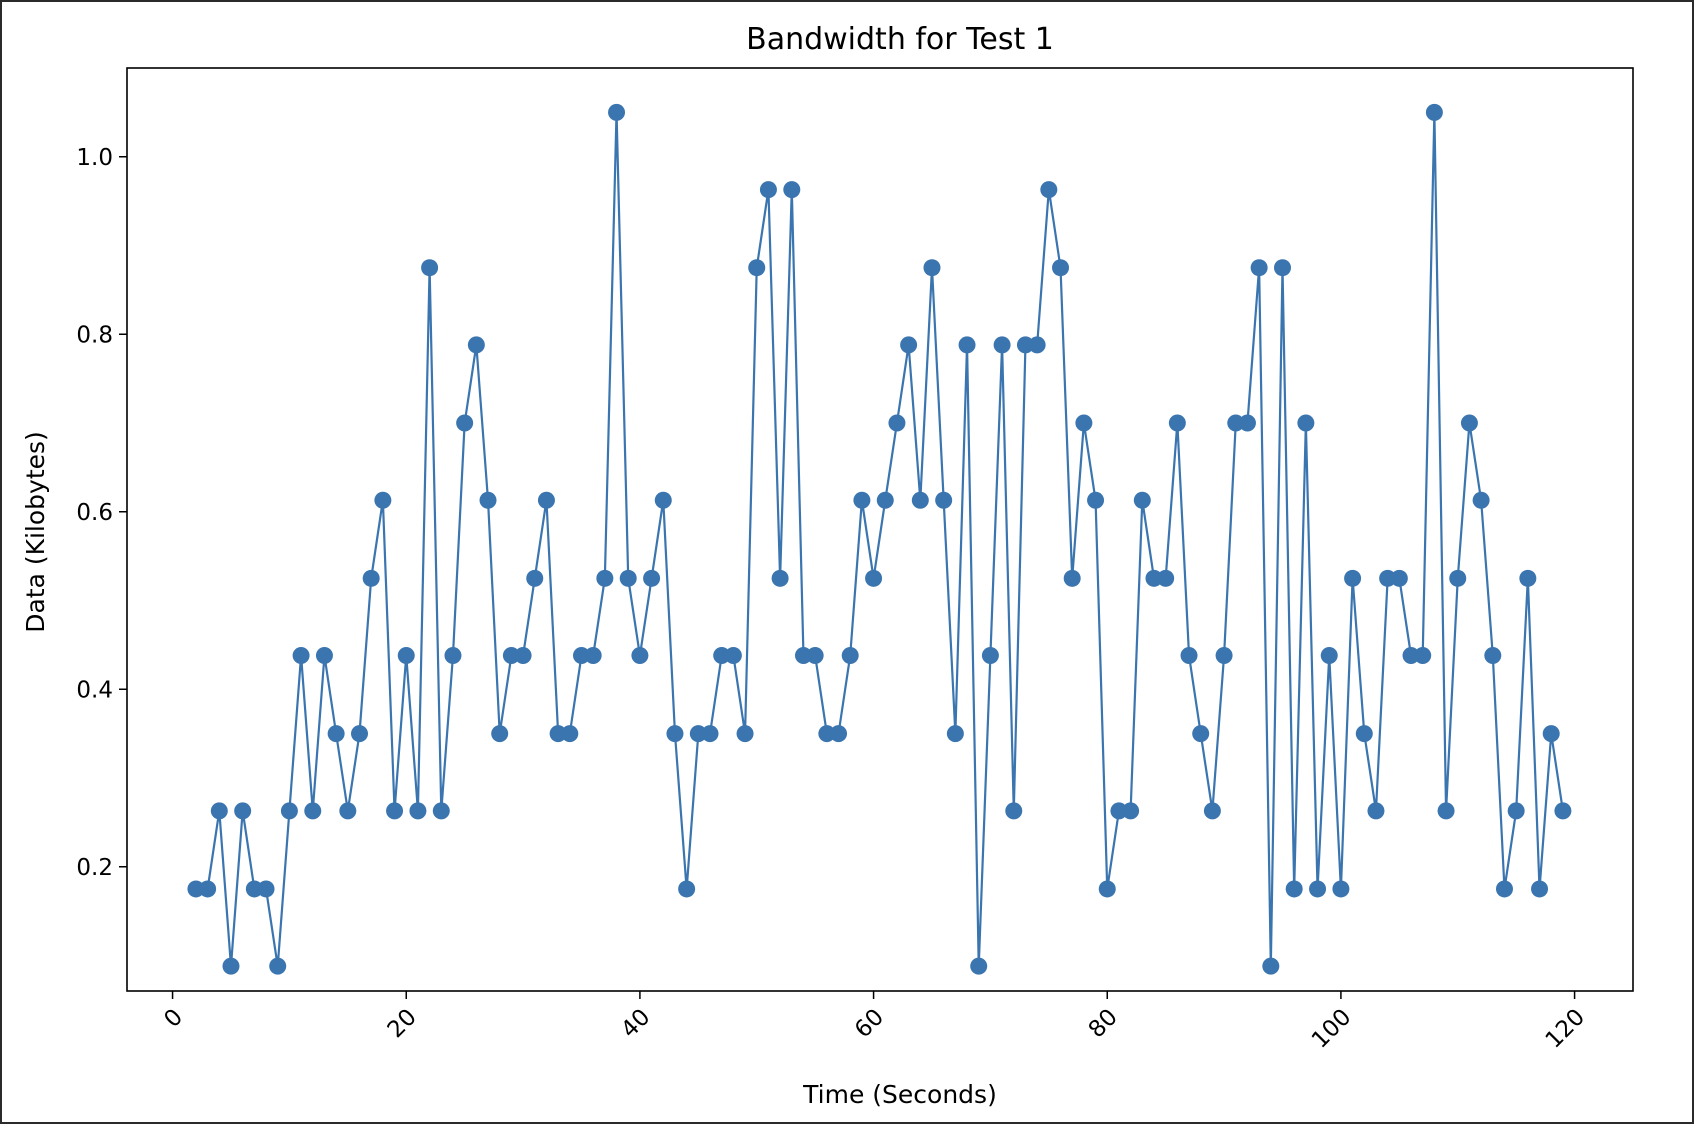 The width and height of the screenshot is (1694, 1126). I want to click on y-axis-ticks: 0.2 0.4 0.6 0.8 1.0, so click(101, 513).